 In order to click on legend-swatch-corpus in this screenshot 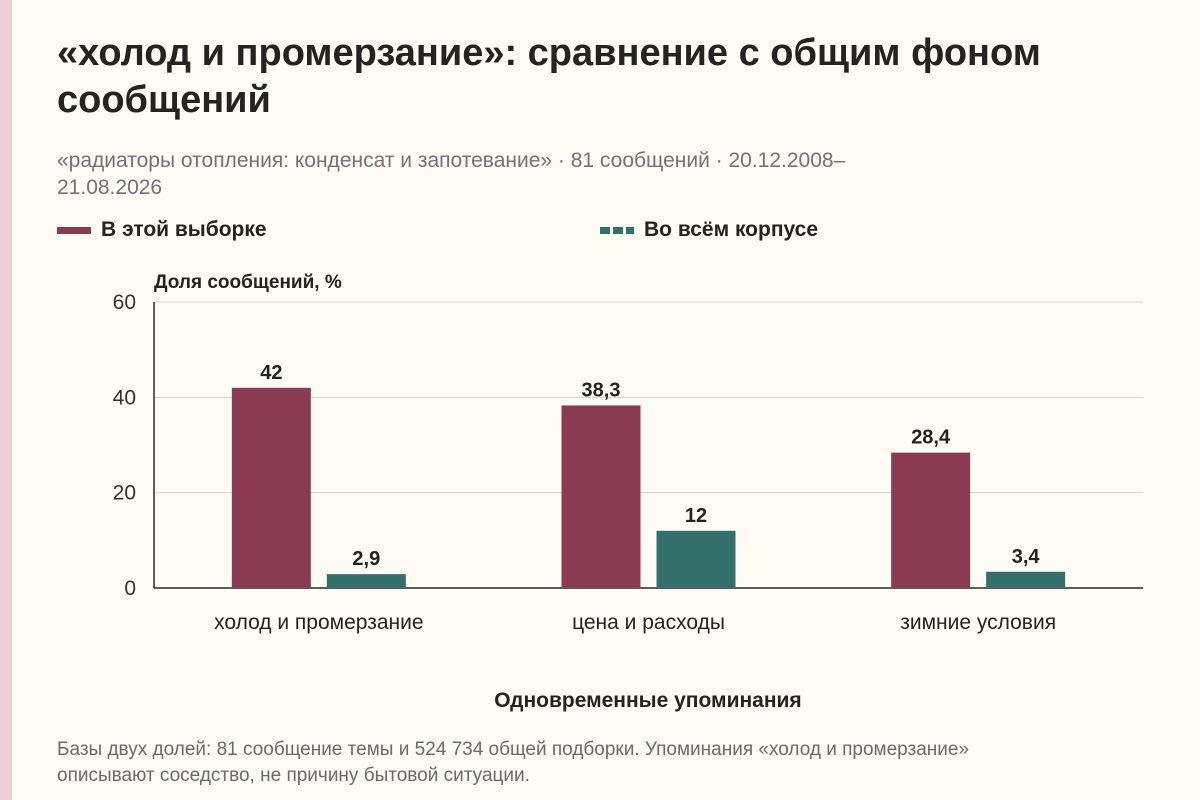, I will do `click(617, 230)`.